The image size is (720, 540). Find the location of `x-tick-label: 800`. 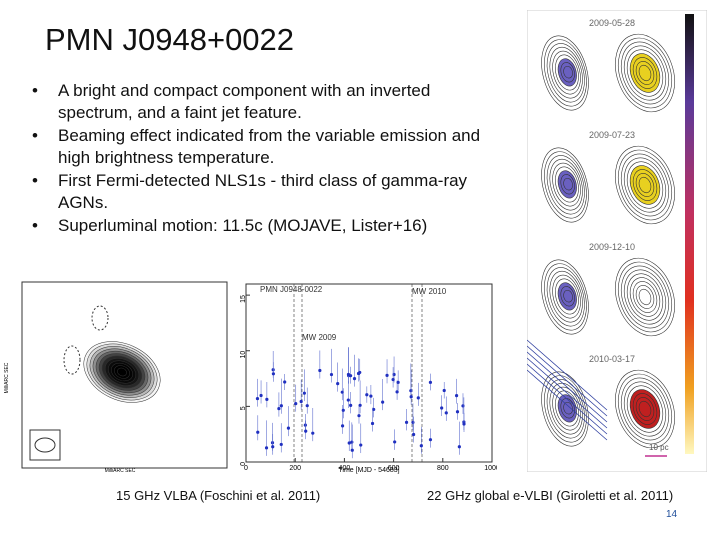

x-tick-label: 800 is located at coordinates (443, 468).